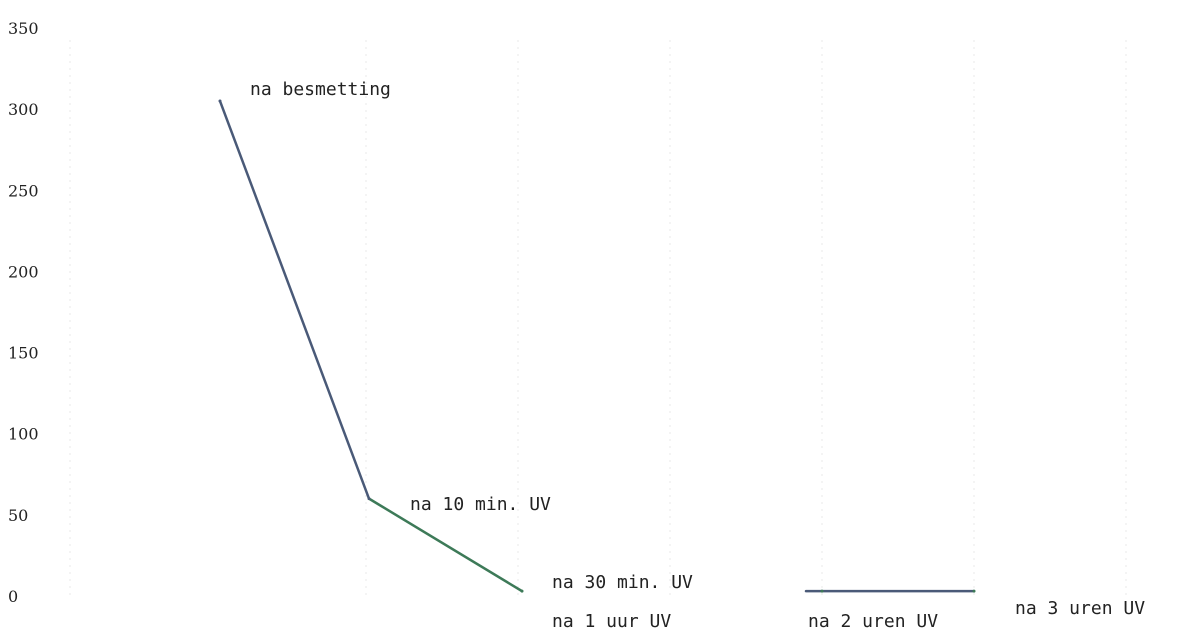 The image size is (1190, 630). Describe the element at coordinates (320, 89) in the screenshot. I see `point-label: na besmetting` at that location.